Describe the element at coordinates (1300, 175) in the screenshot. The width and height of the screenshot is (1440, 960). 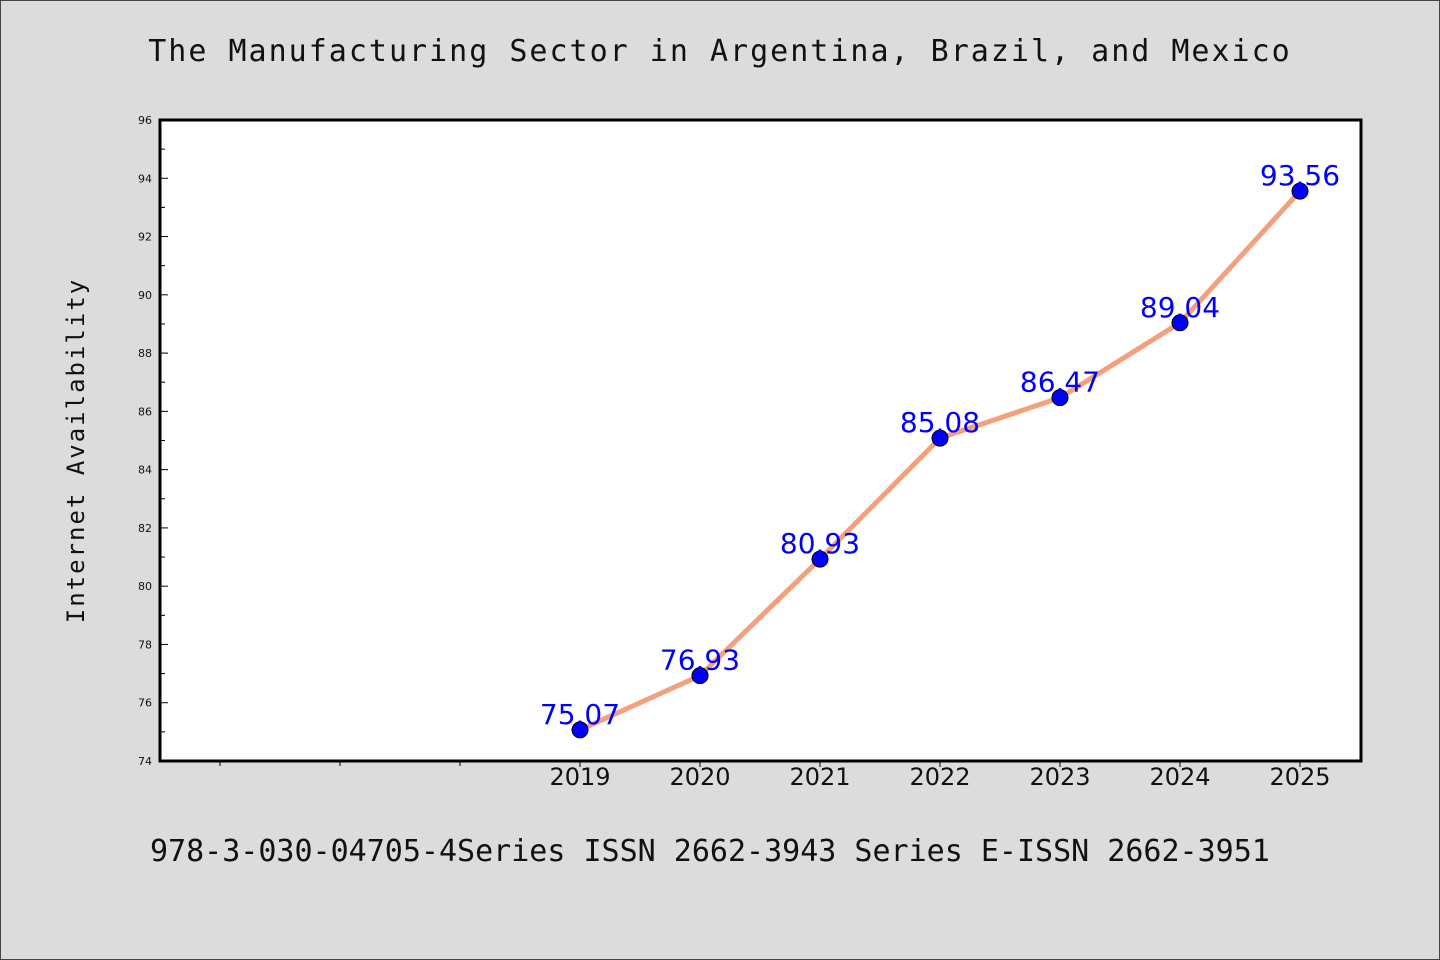
I see `data-label: 93.56` at that location.